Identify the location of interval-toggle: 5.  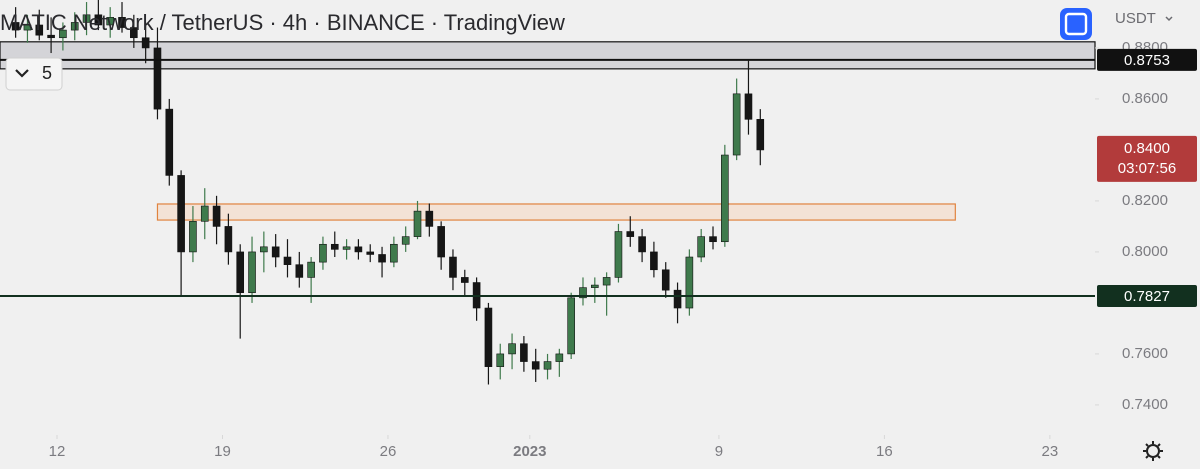
(34, 74).